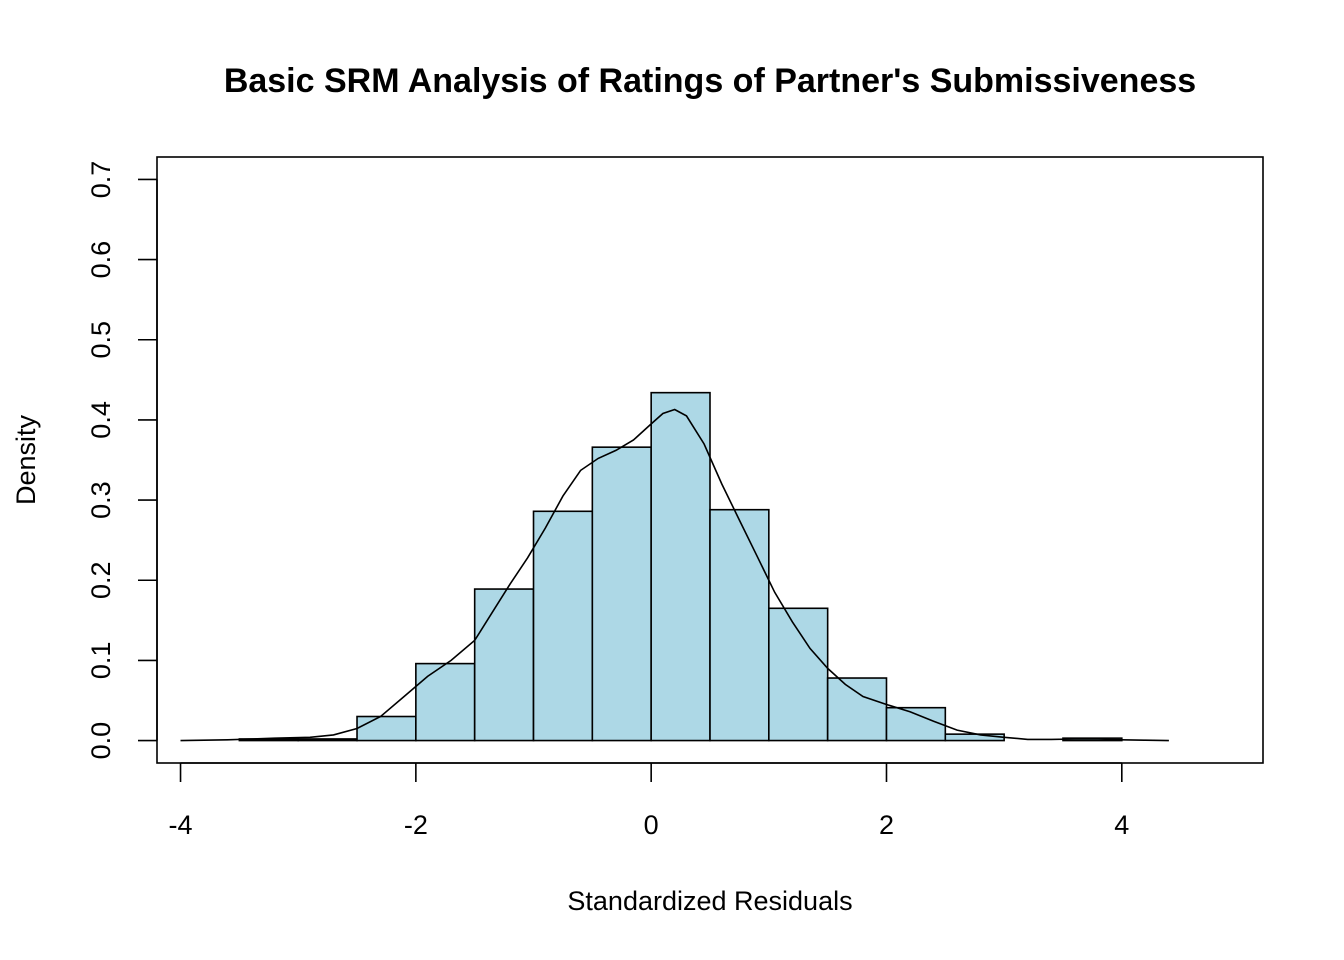  Describe the element at coordinates (181, 825) in the screenshot. I see `x-tick-label: -4` at that location.